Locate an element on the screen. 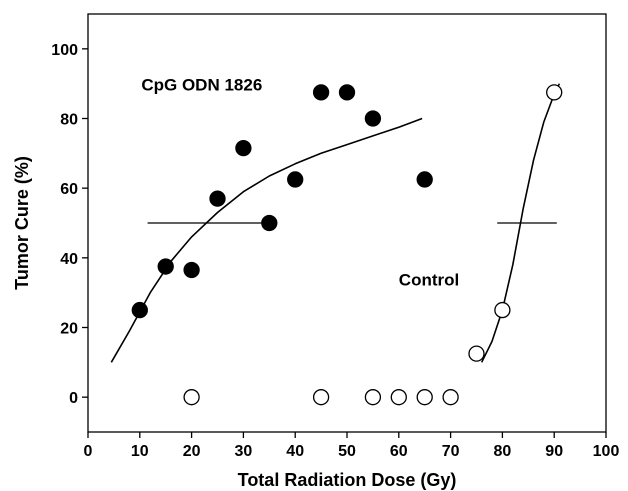  x-tick-label-40: 40 is located at coordinates (295, 451).